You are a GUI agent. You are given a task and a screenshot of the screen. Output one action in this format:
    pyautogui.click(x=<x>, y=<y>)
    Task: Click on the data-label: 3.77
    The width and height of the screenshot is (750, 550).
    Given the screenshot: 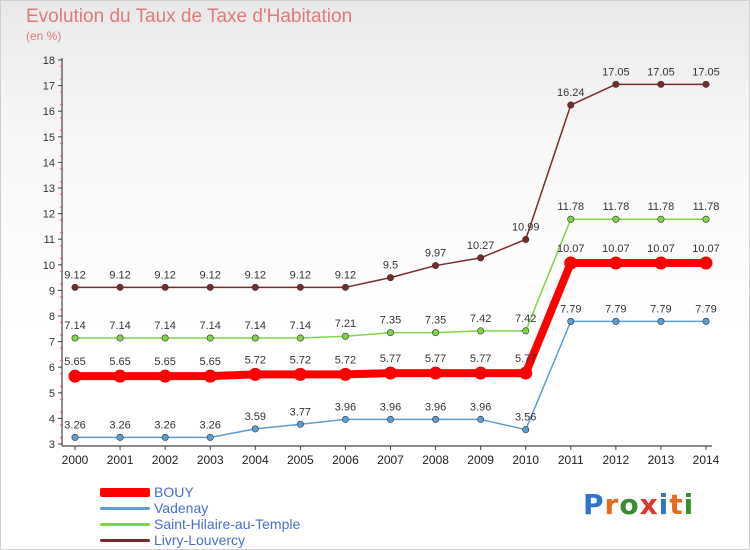 What is the action you would take?
    pyautogui.click(x=300, y=412)
    